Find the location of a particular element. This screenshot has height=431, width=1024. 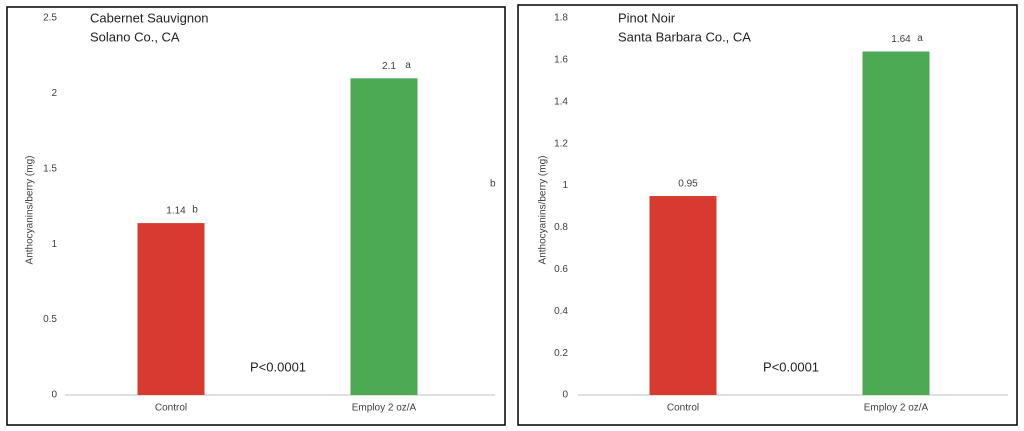

value-label: 1.64 is located at coordinates (901, 39).